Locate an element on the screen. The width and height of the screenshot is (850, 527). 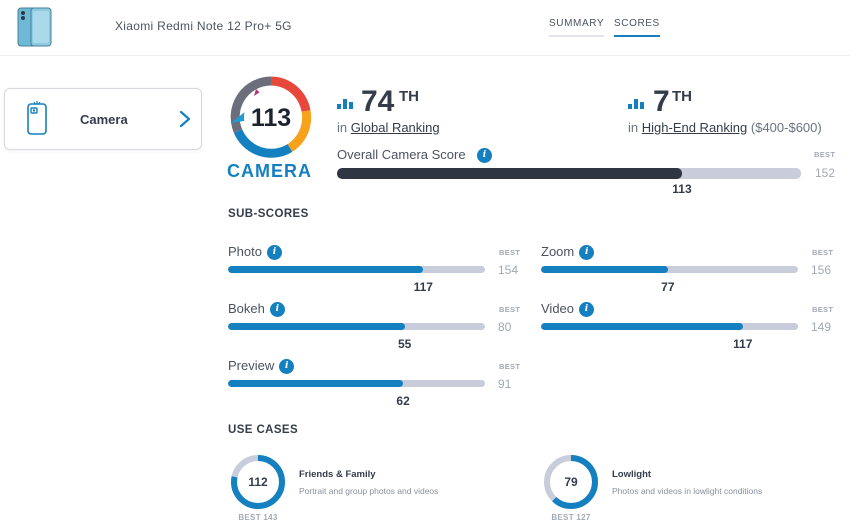
use-case-value: 112 is located at coordinates (258, 482).